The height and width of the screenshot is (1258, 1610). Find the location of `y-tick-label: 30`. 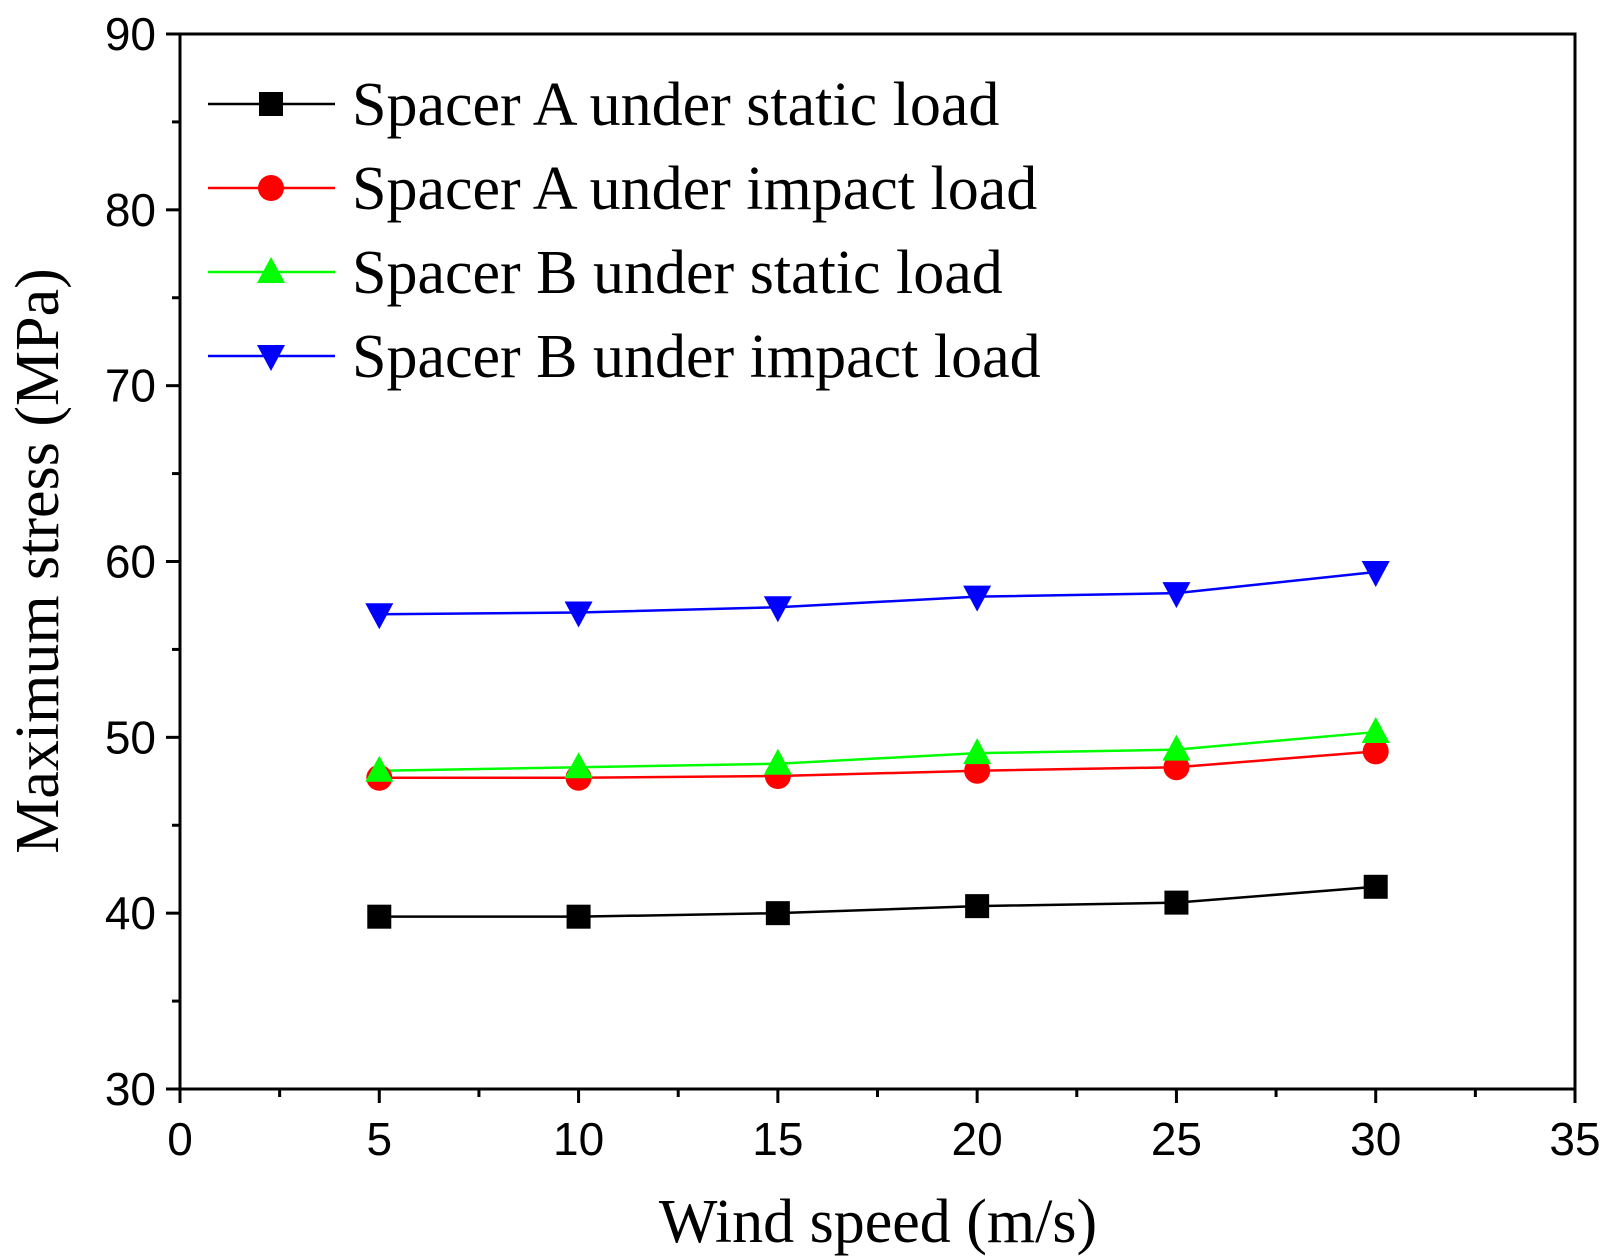

y-tick-label: 30 is located at coordinates (130, 1089).